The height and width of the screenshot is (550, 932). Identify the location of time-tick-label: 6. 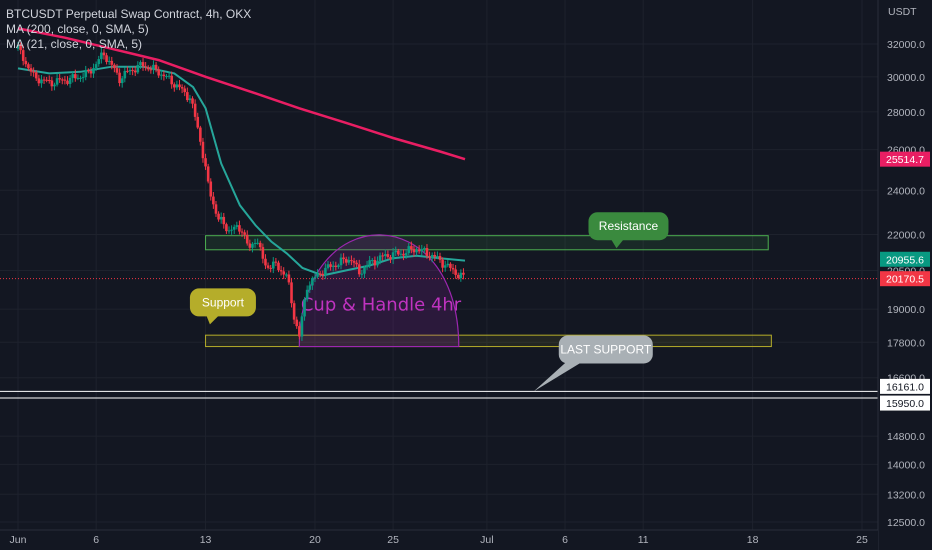
(96, 540).